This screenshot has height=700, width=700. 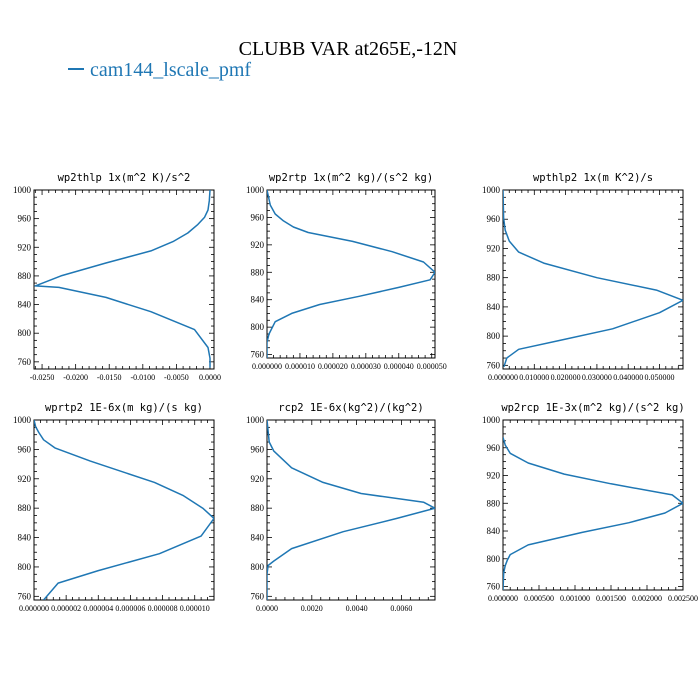 I want to click on x-tick-label: 0.001000, so click(x=575, y=598).